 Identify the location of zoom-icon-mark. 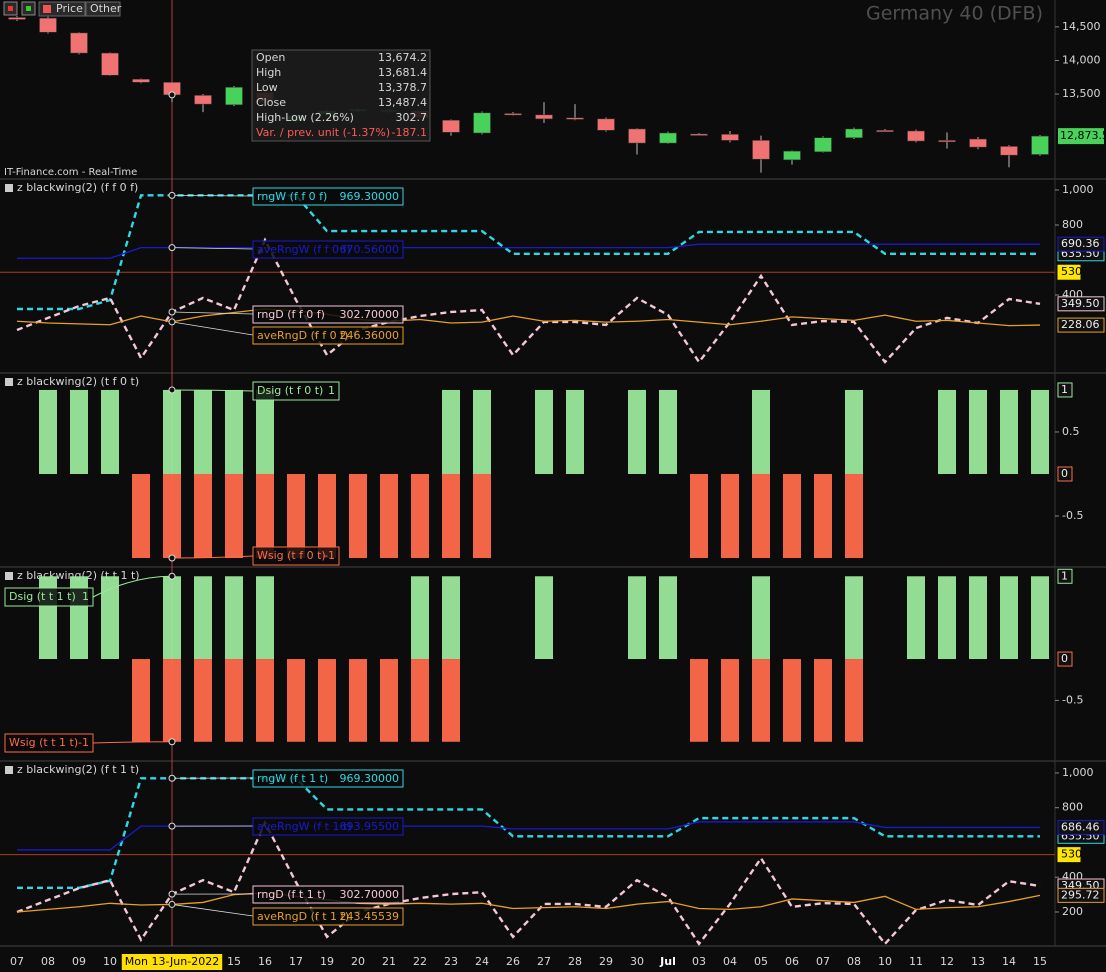
(10, 8).